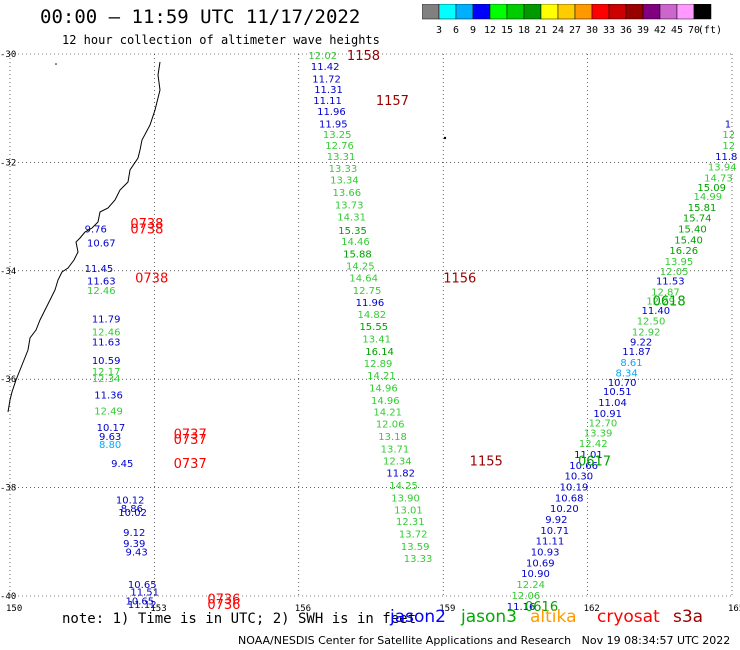  What do you see at coordinates (96, 230) in the screenshot?
I see `swh-value: 9.76` at bounding box center [96, 230].